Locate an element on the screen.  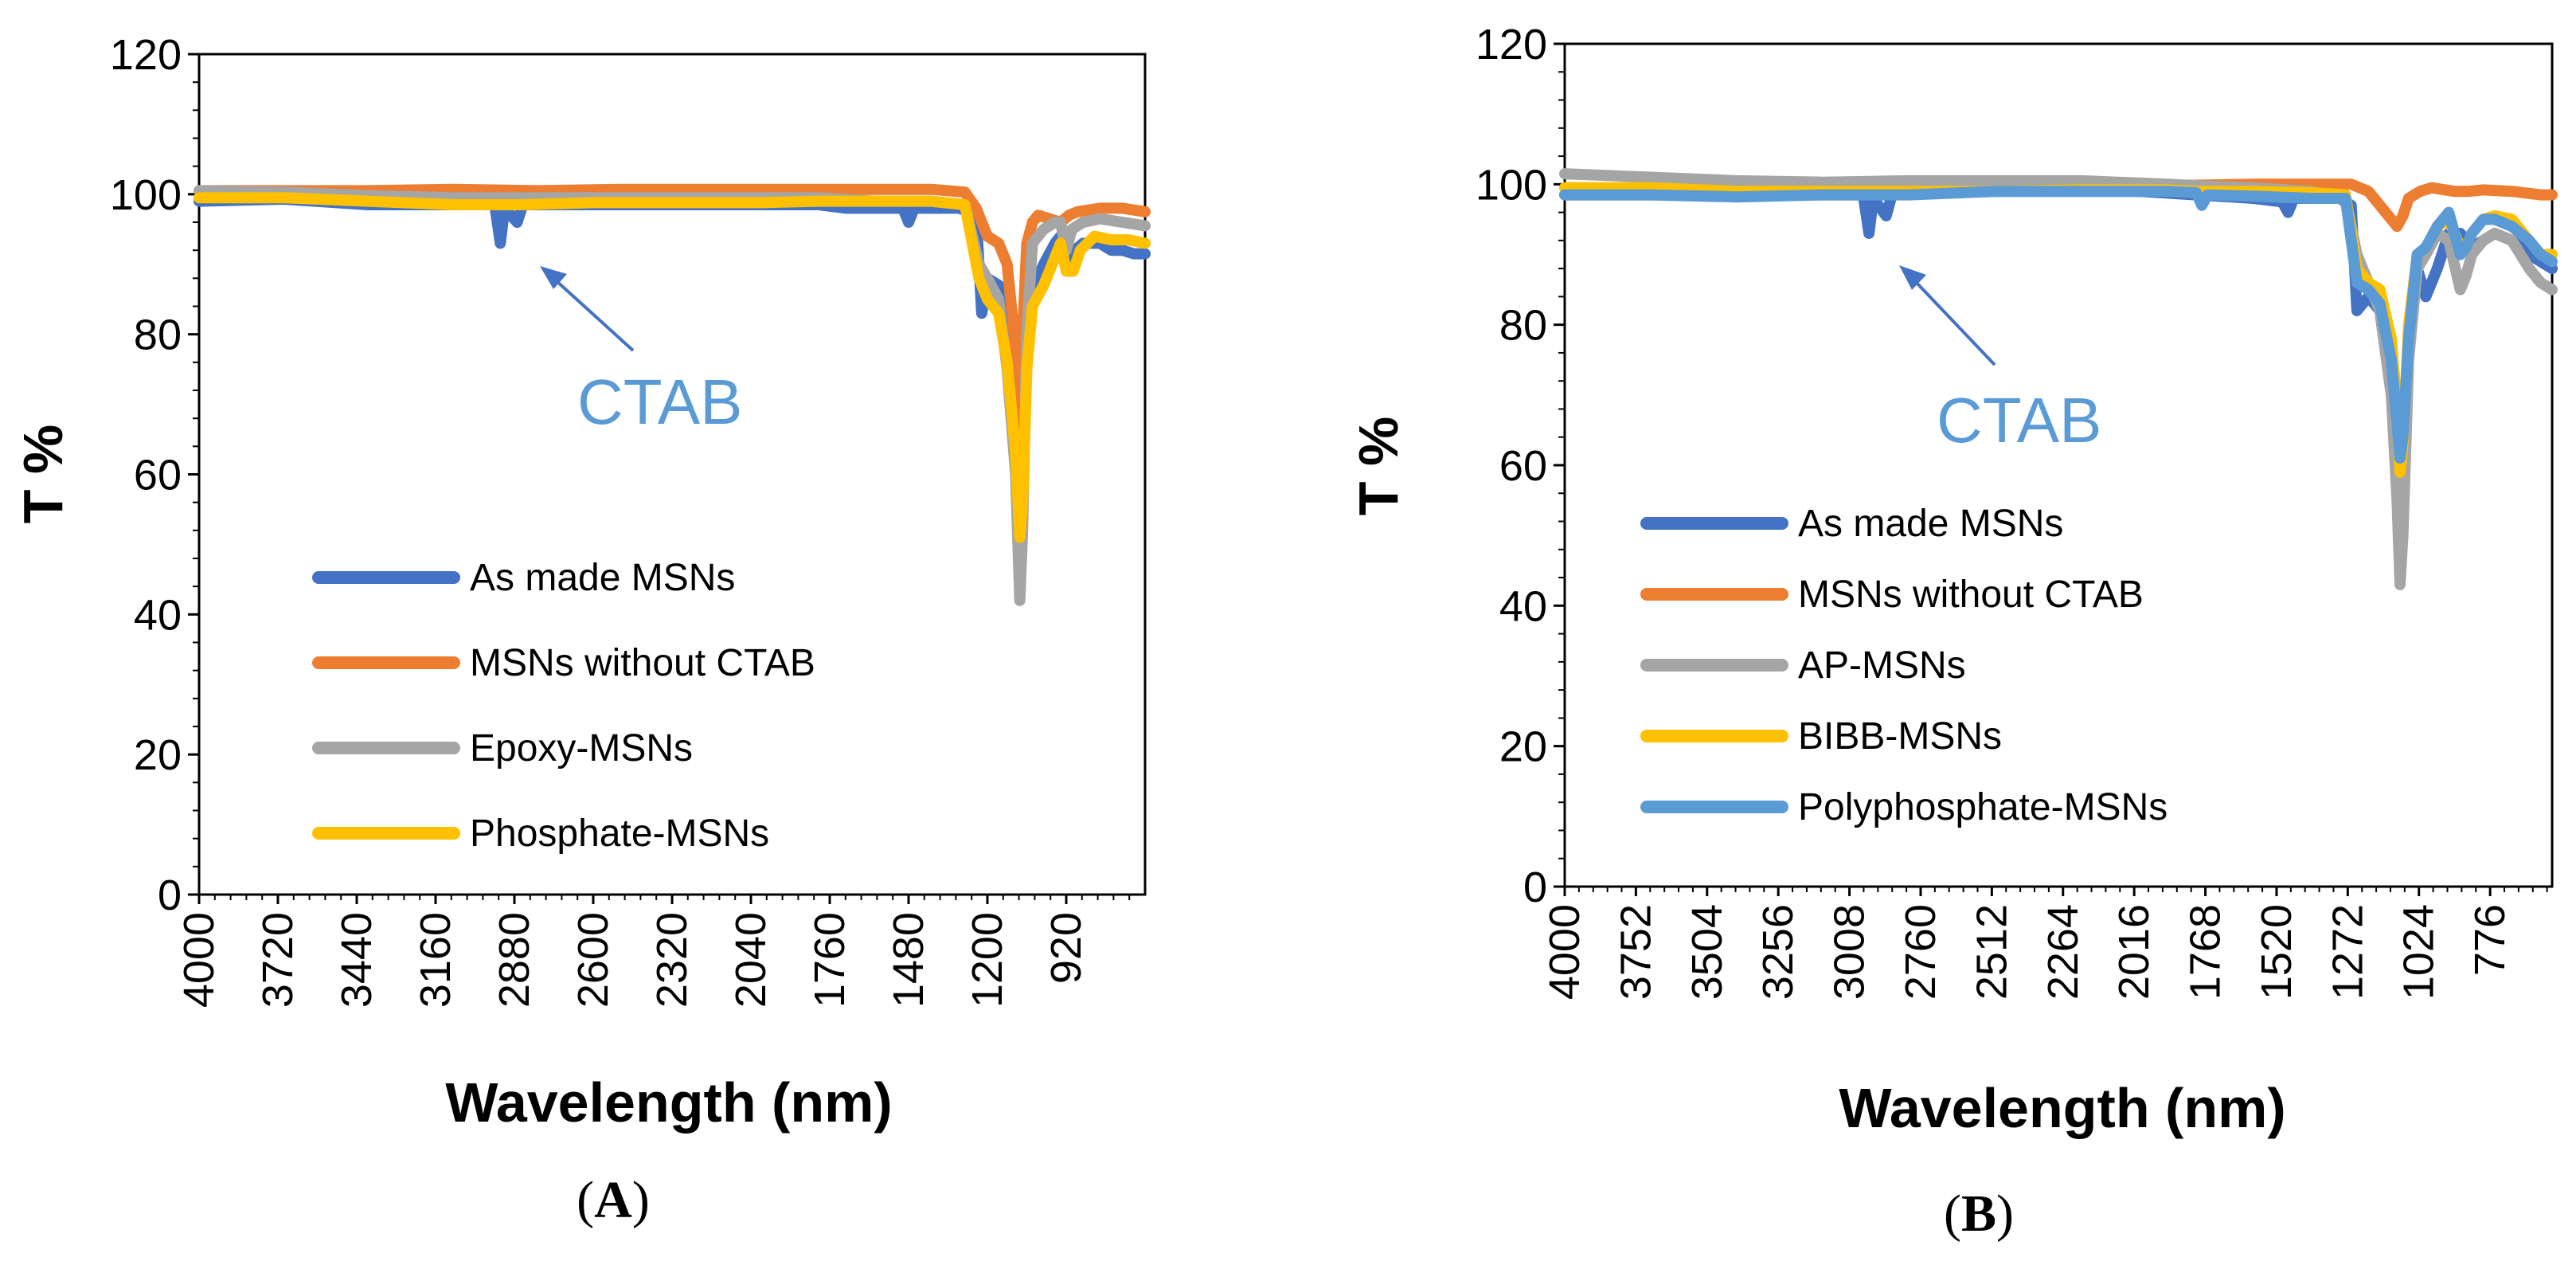
series-group-a is located at coordinates (672, 394).